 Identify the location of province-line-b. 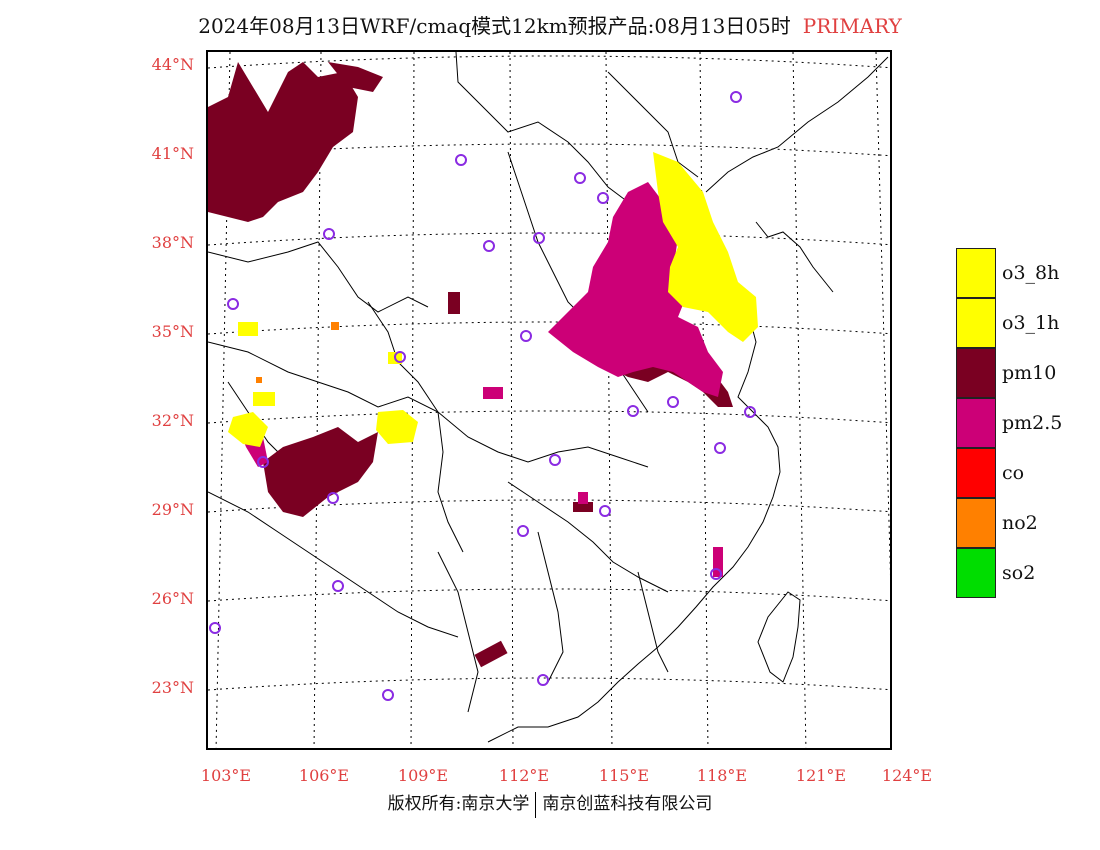
(318, 277).